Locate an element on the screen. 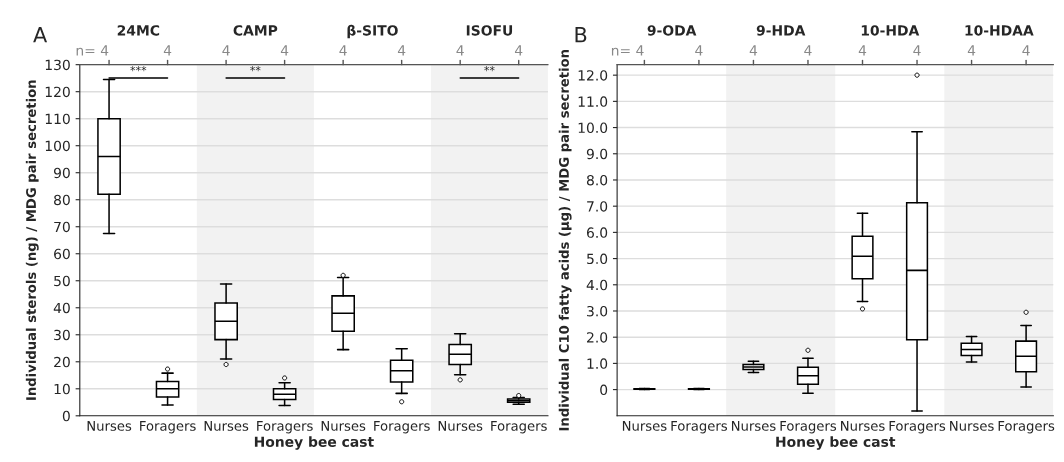 This screenshot has width=1064, height=462. y-tick-label: 1.0 is located at coordinates (597, 363).